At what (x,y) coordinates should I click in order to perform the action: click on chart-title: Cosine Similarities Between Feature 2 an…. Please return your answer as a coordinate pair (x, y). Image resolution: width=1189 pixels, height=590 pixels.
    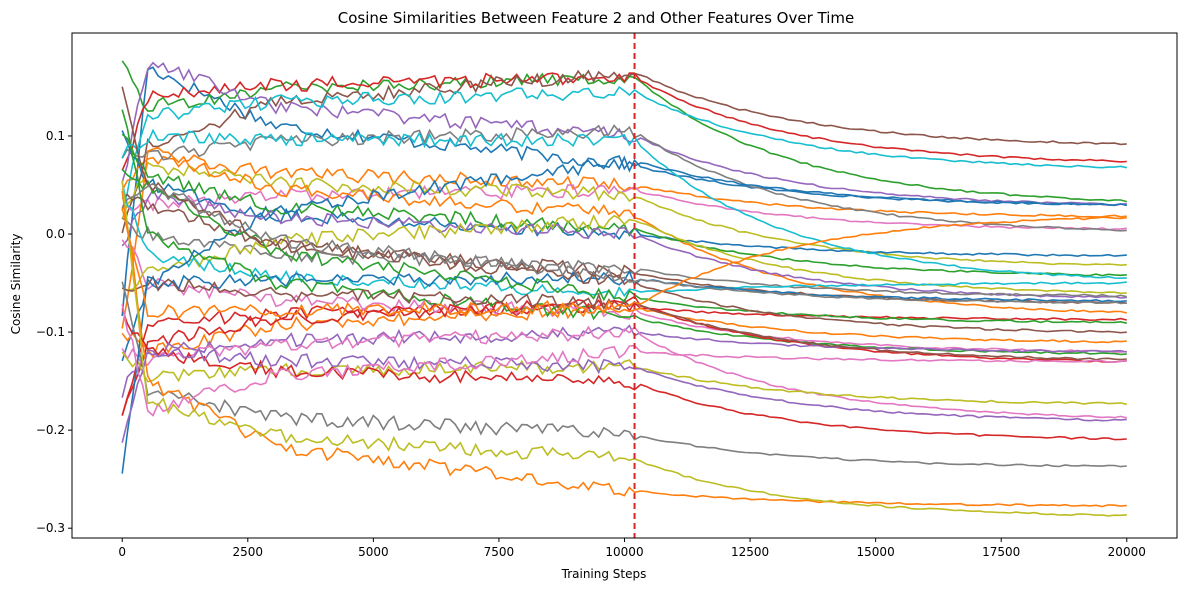
    Looking at the image, I should click on (596, 18).